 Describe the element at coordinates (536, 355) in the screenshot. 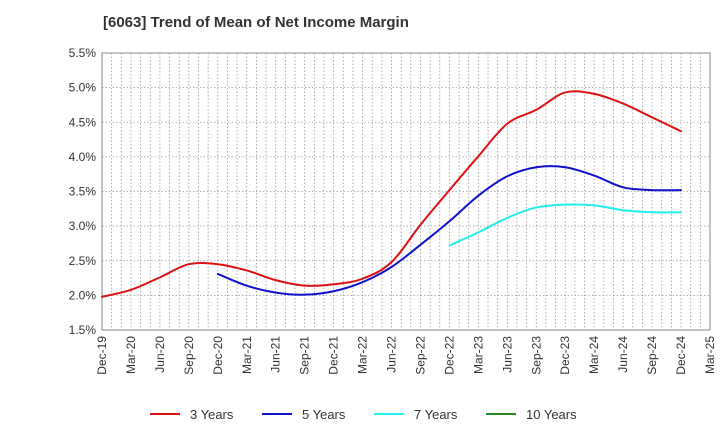

I see `x-tick-label: Sep-23` at that location.